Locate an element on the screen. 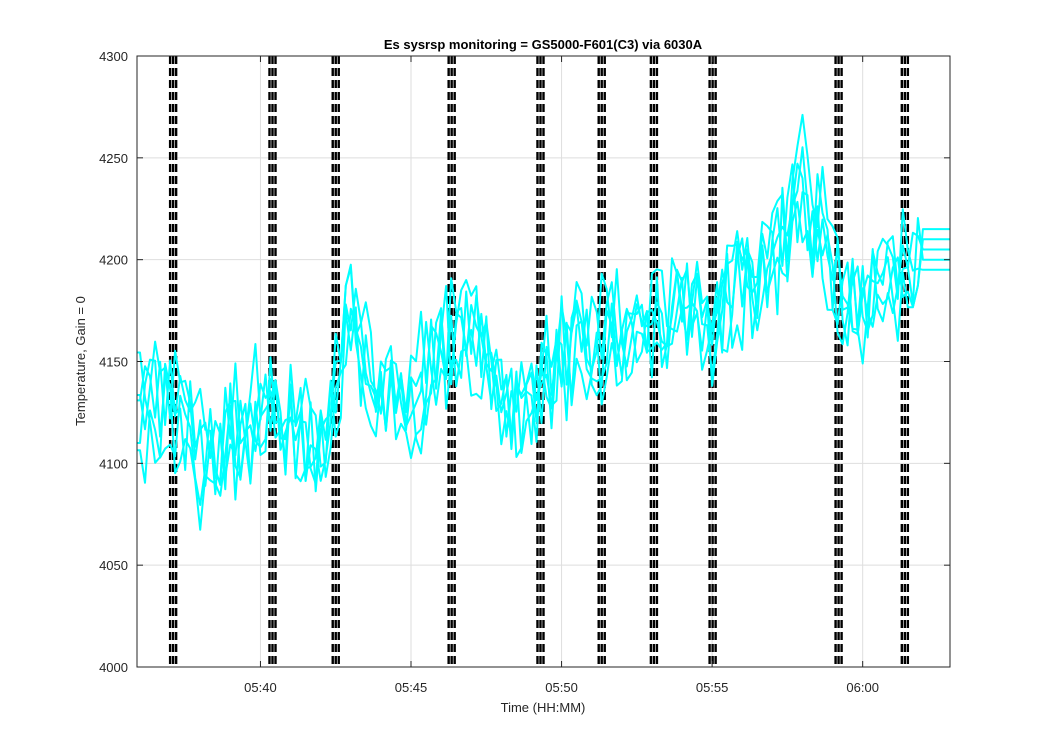 This screenshot has width=1050, height=750. y-tick-label: 4050 is located at coordinates (113, 565).